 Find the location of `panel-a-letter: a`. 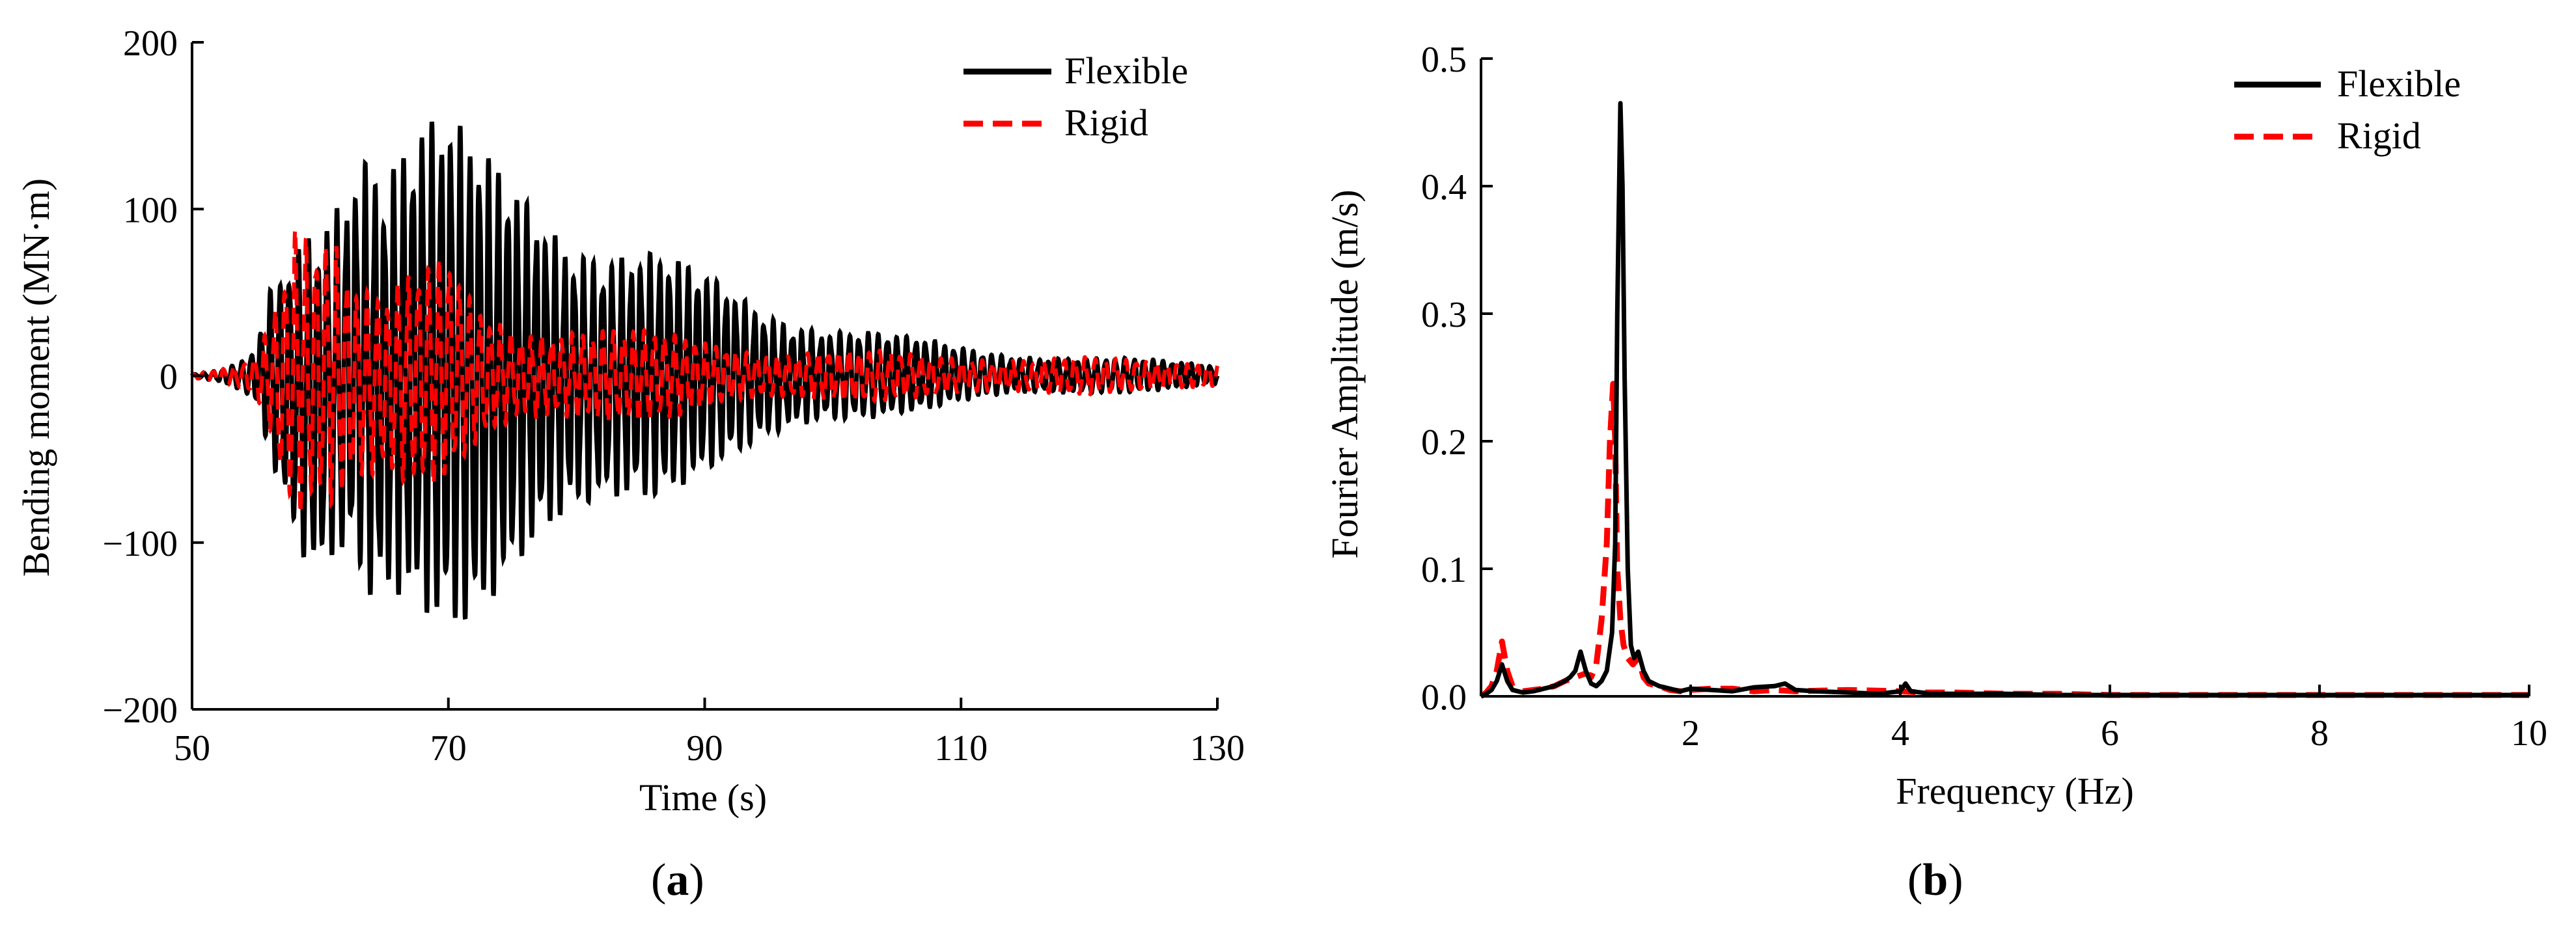

panel-a-letter: a is located at coordinates (677, 880).